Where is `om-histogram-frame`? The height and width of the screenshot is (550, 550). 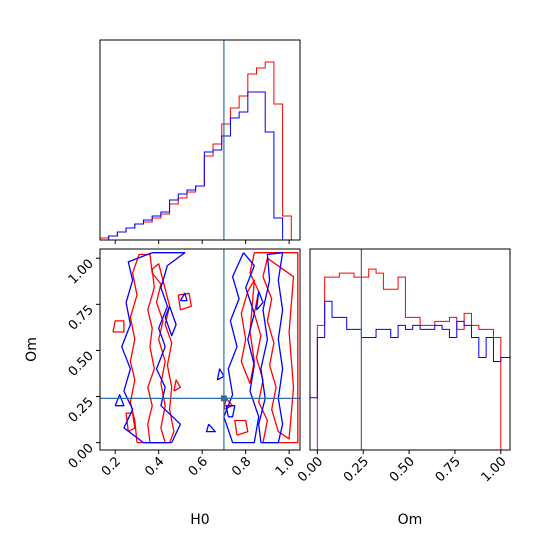 om-histogram-frame is located at coordinates (410, 349).